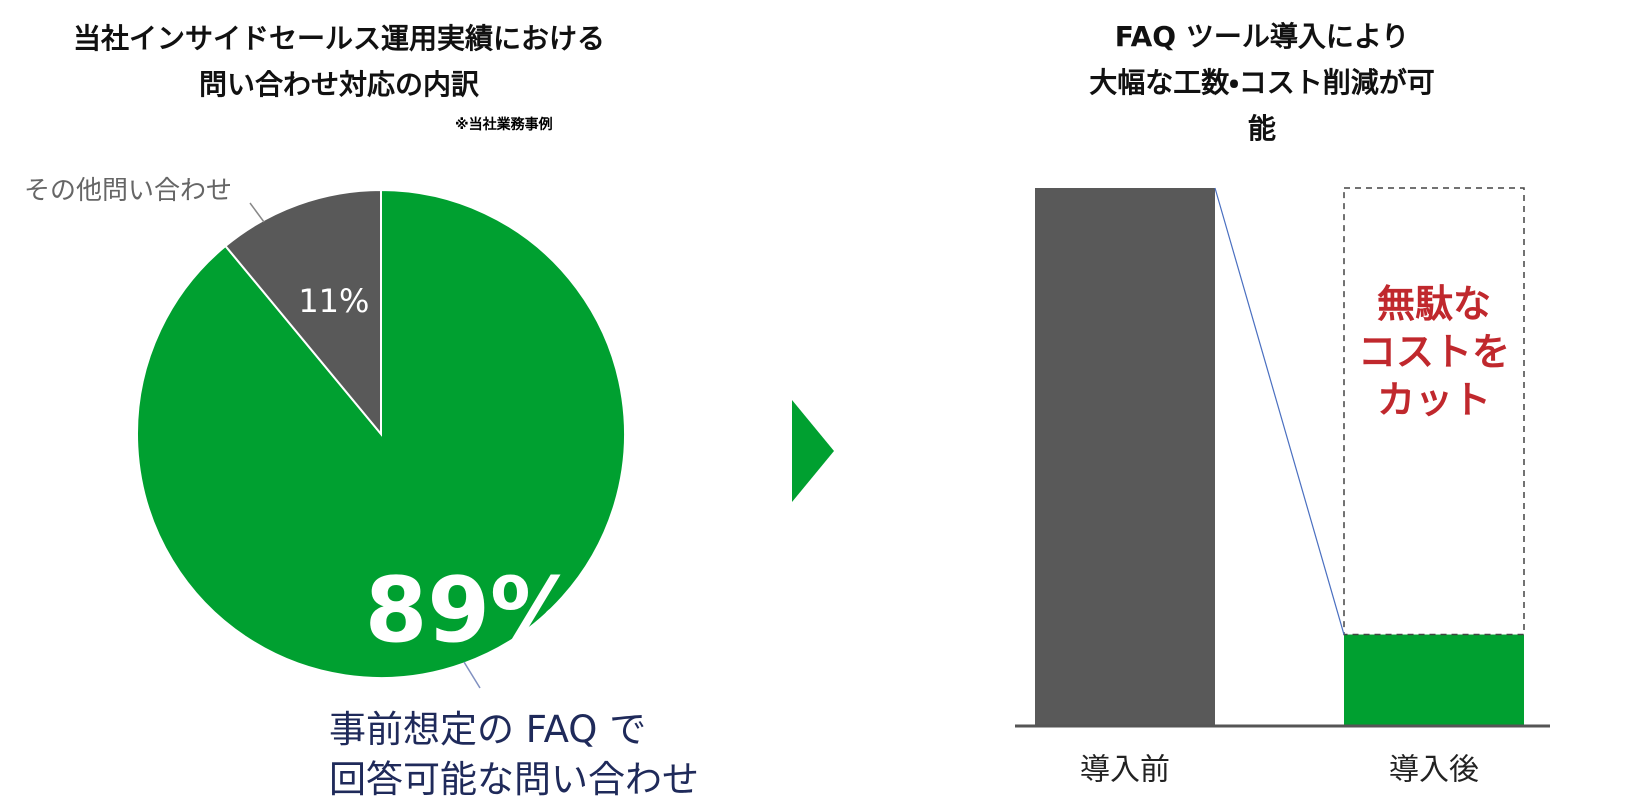 Image resolution: width=1633 pixels, height=809 pixels. I want to click on pie-title: 当社インサイドセールス運用実績における 問い合わせ対応の内訳, so click(339, 61).